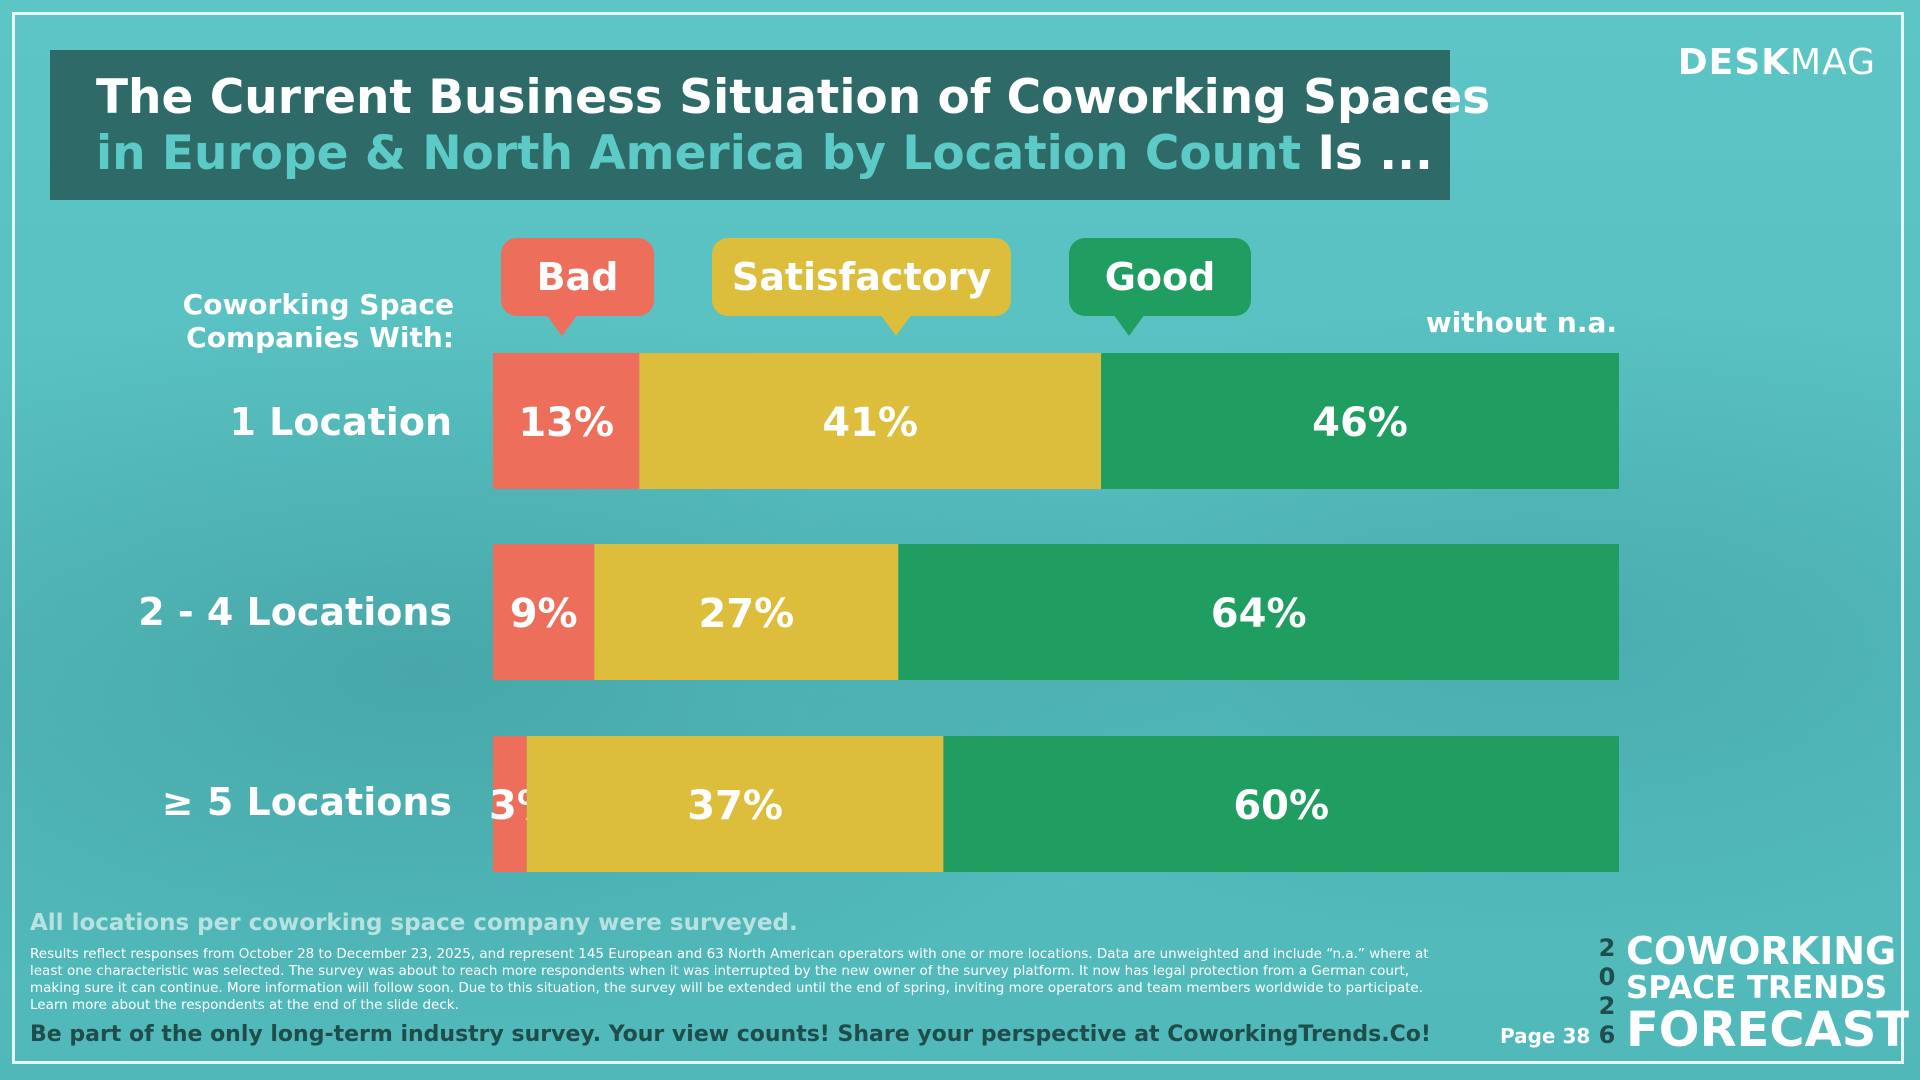 The height and width of the screenshot is (1080, 1920). I want to click on bar-good-2-4-locations, so click(1258, 612).